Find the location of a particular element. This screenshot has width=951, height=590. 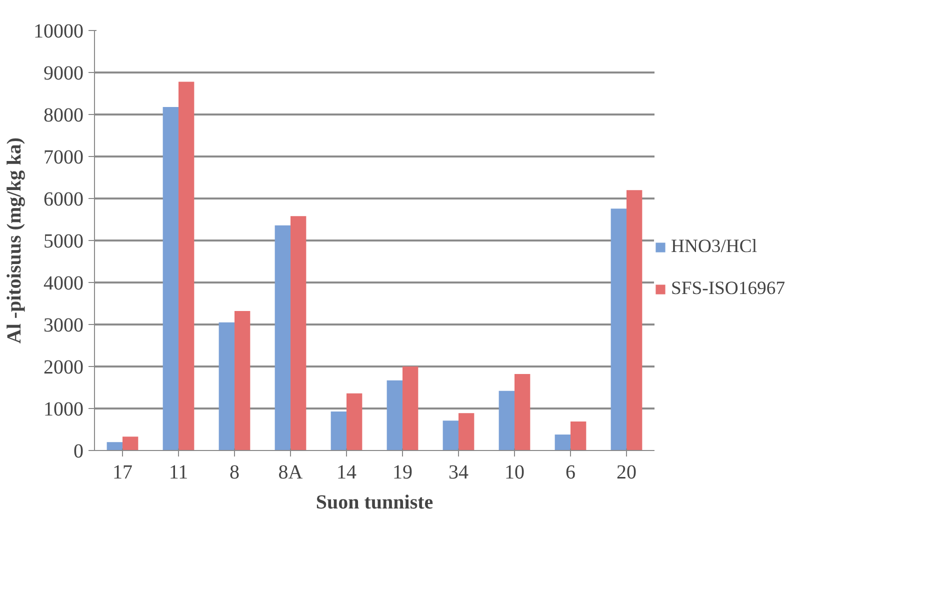

y-tick-label: 1000 is located at coordinates (64, 409).